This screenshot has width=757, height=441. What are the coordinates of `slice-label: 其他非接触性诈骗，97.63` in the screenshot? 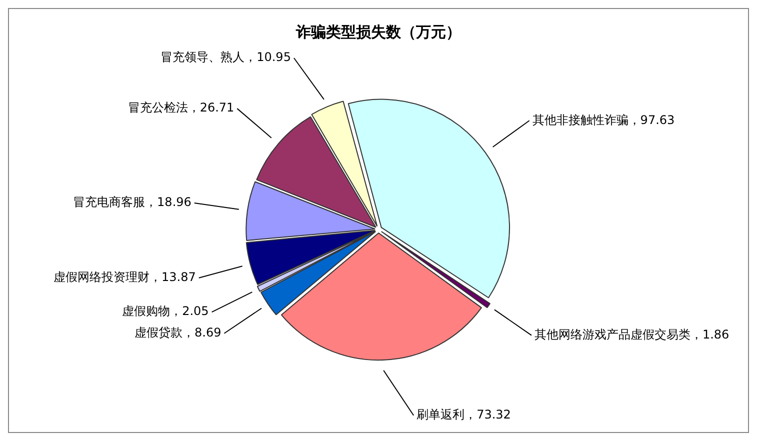 It's located at (603, 119).